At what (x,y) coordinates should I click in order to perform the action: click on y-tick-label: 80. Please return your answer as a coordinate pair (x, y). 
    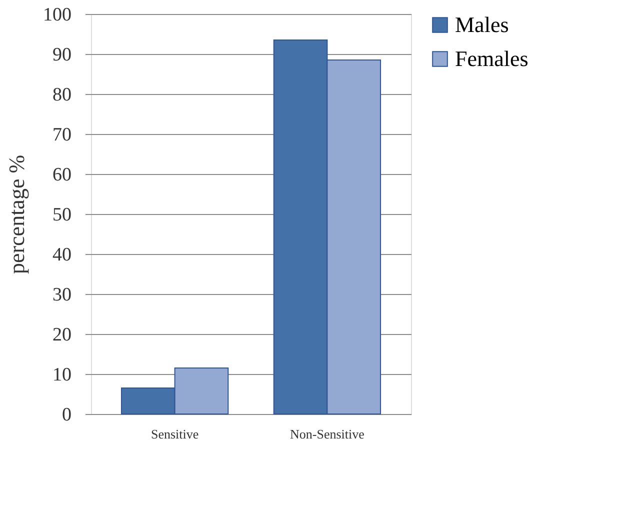
    Looking at the image, I should click on (62, 95).